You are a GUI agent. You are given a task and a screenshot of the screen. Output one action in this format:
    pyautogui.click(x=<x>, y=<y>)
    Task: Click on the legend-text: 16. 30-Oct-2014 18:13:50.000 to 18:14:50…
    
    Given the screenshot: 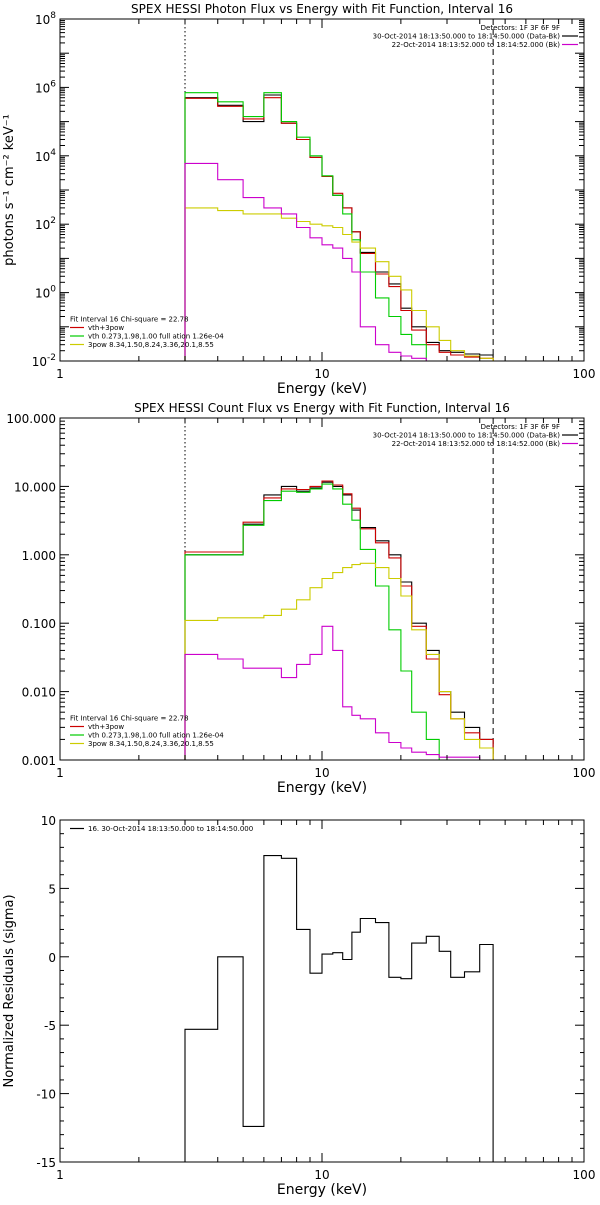 What is the action you would take?
    pyautogui.click(x=170, y=829)
    